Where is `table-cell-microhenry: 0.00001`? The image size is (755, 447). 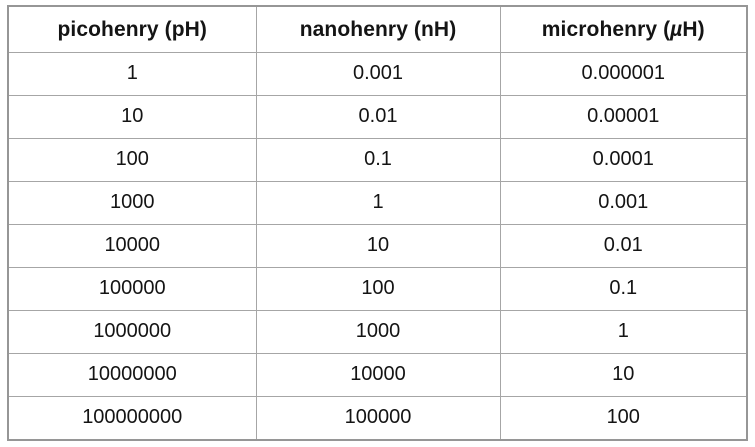
table-cell-microhenry: 0.00001 is located at coordinates (623, 116).